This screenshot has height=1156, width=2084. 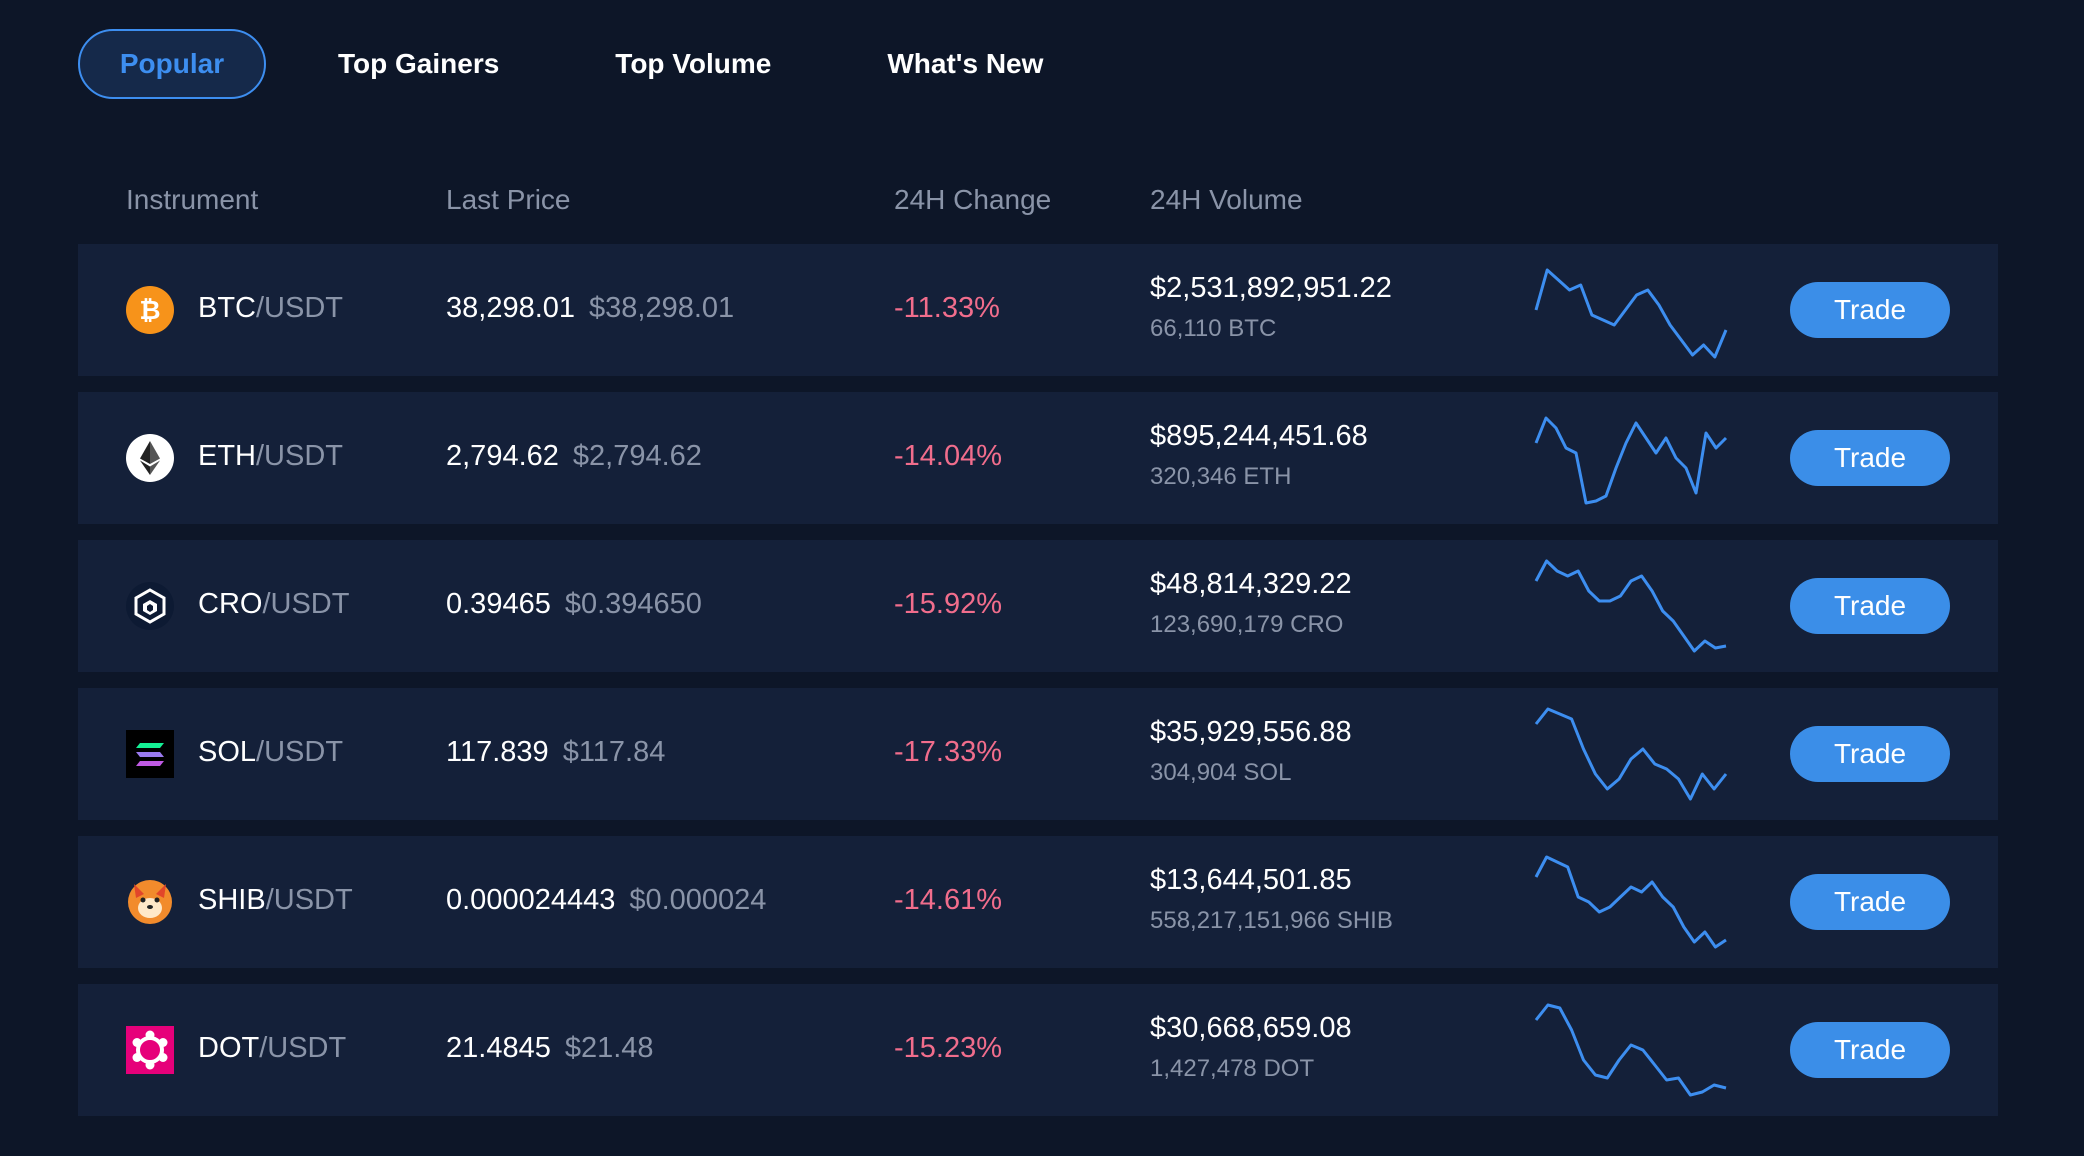 I want to click on last-price: 117.839 $117.84, so click(x=555, y=752).